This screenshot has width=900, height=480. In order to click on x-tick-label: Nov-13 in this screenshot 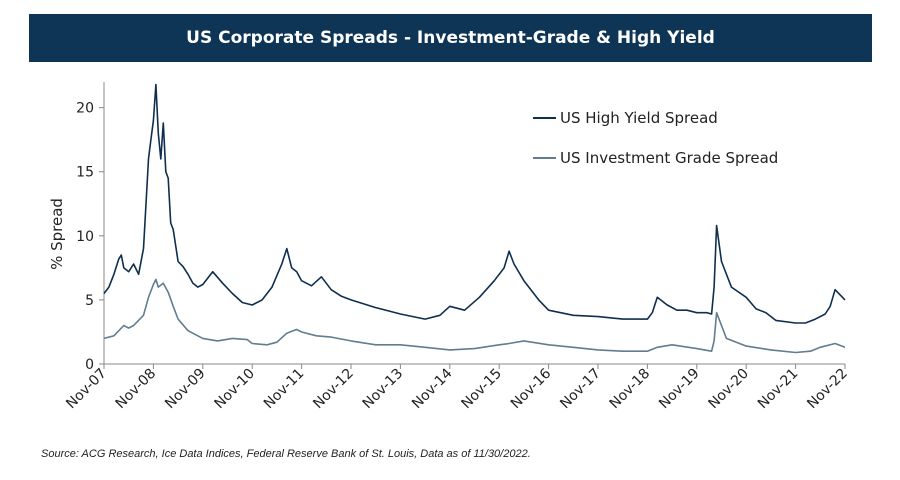, I will do `click(383, 389)`.